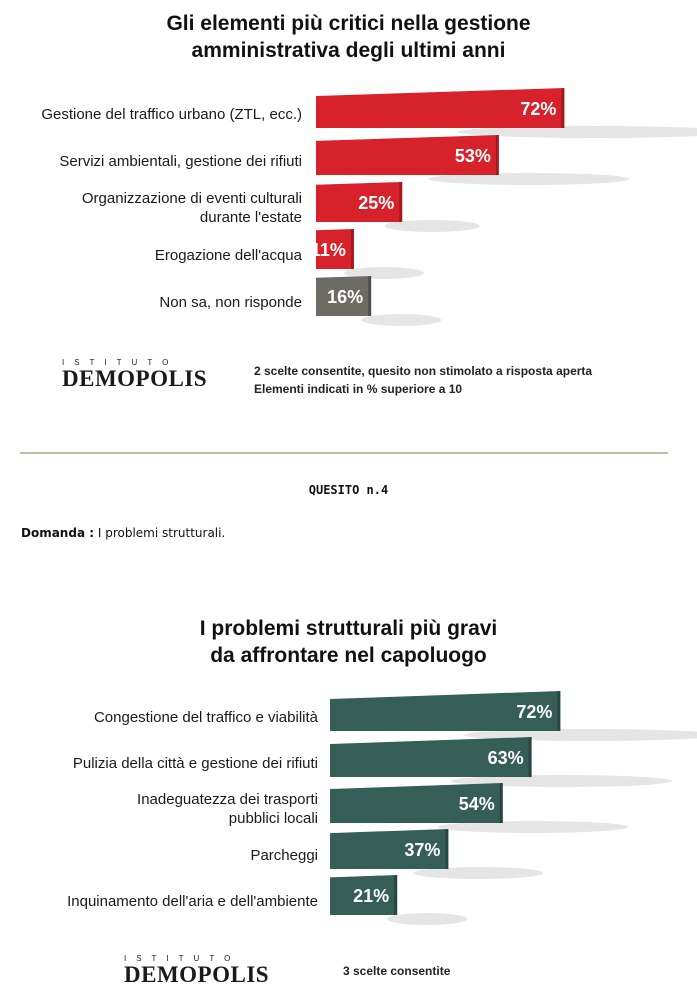 Image resolution: width=697 pixels, height=1000 pixels. What do you see at coordinates (344, 453) in the screenshot?
I see `section-divider` at bounding box center [344, 453].